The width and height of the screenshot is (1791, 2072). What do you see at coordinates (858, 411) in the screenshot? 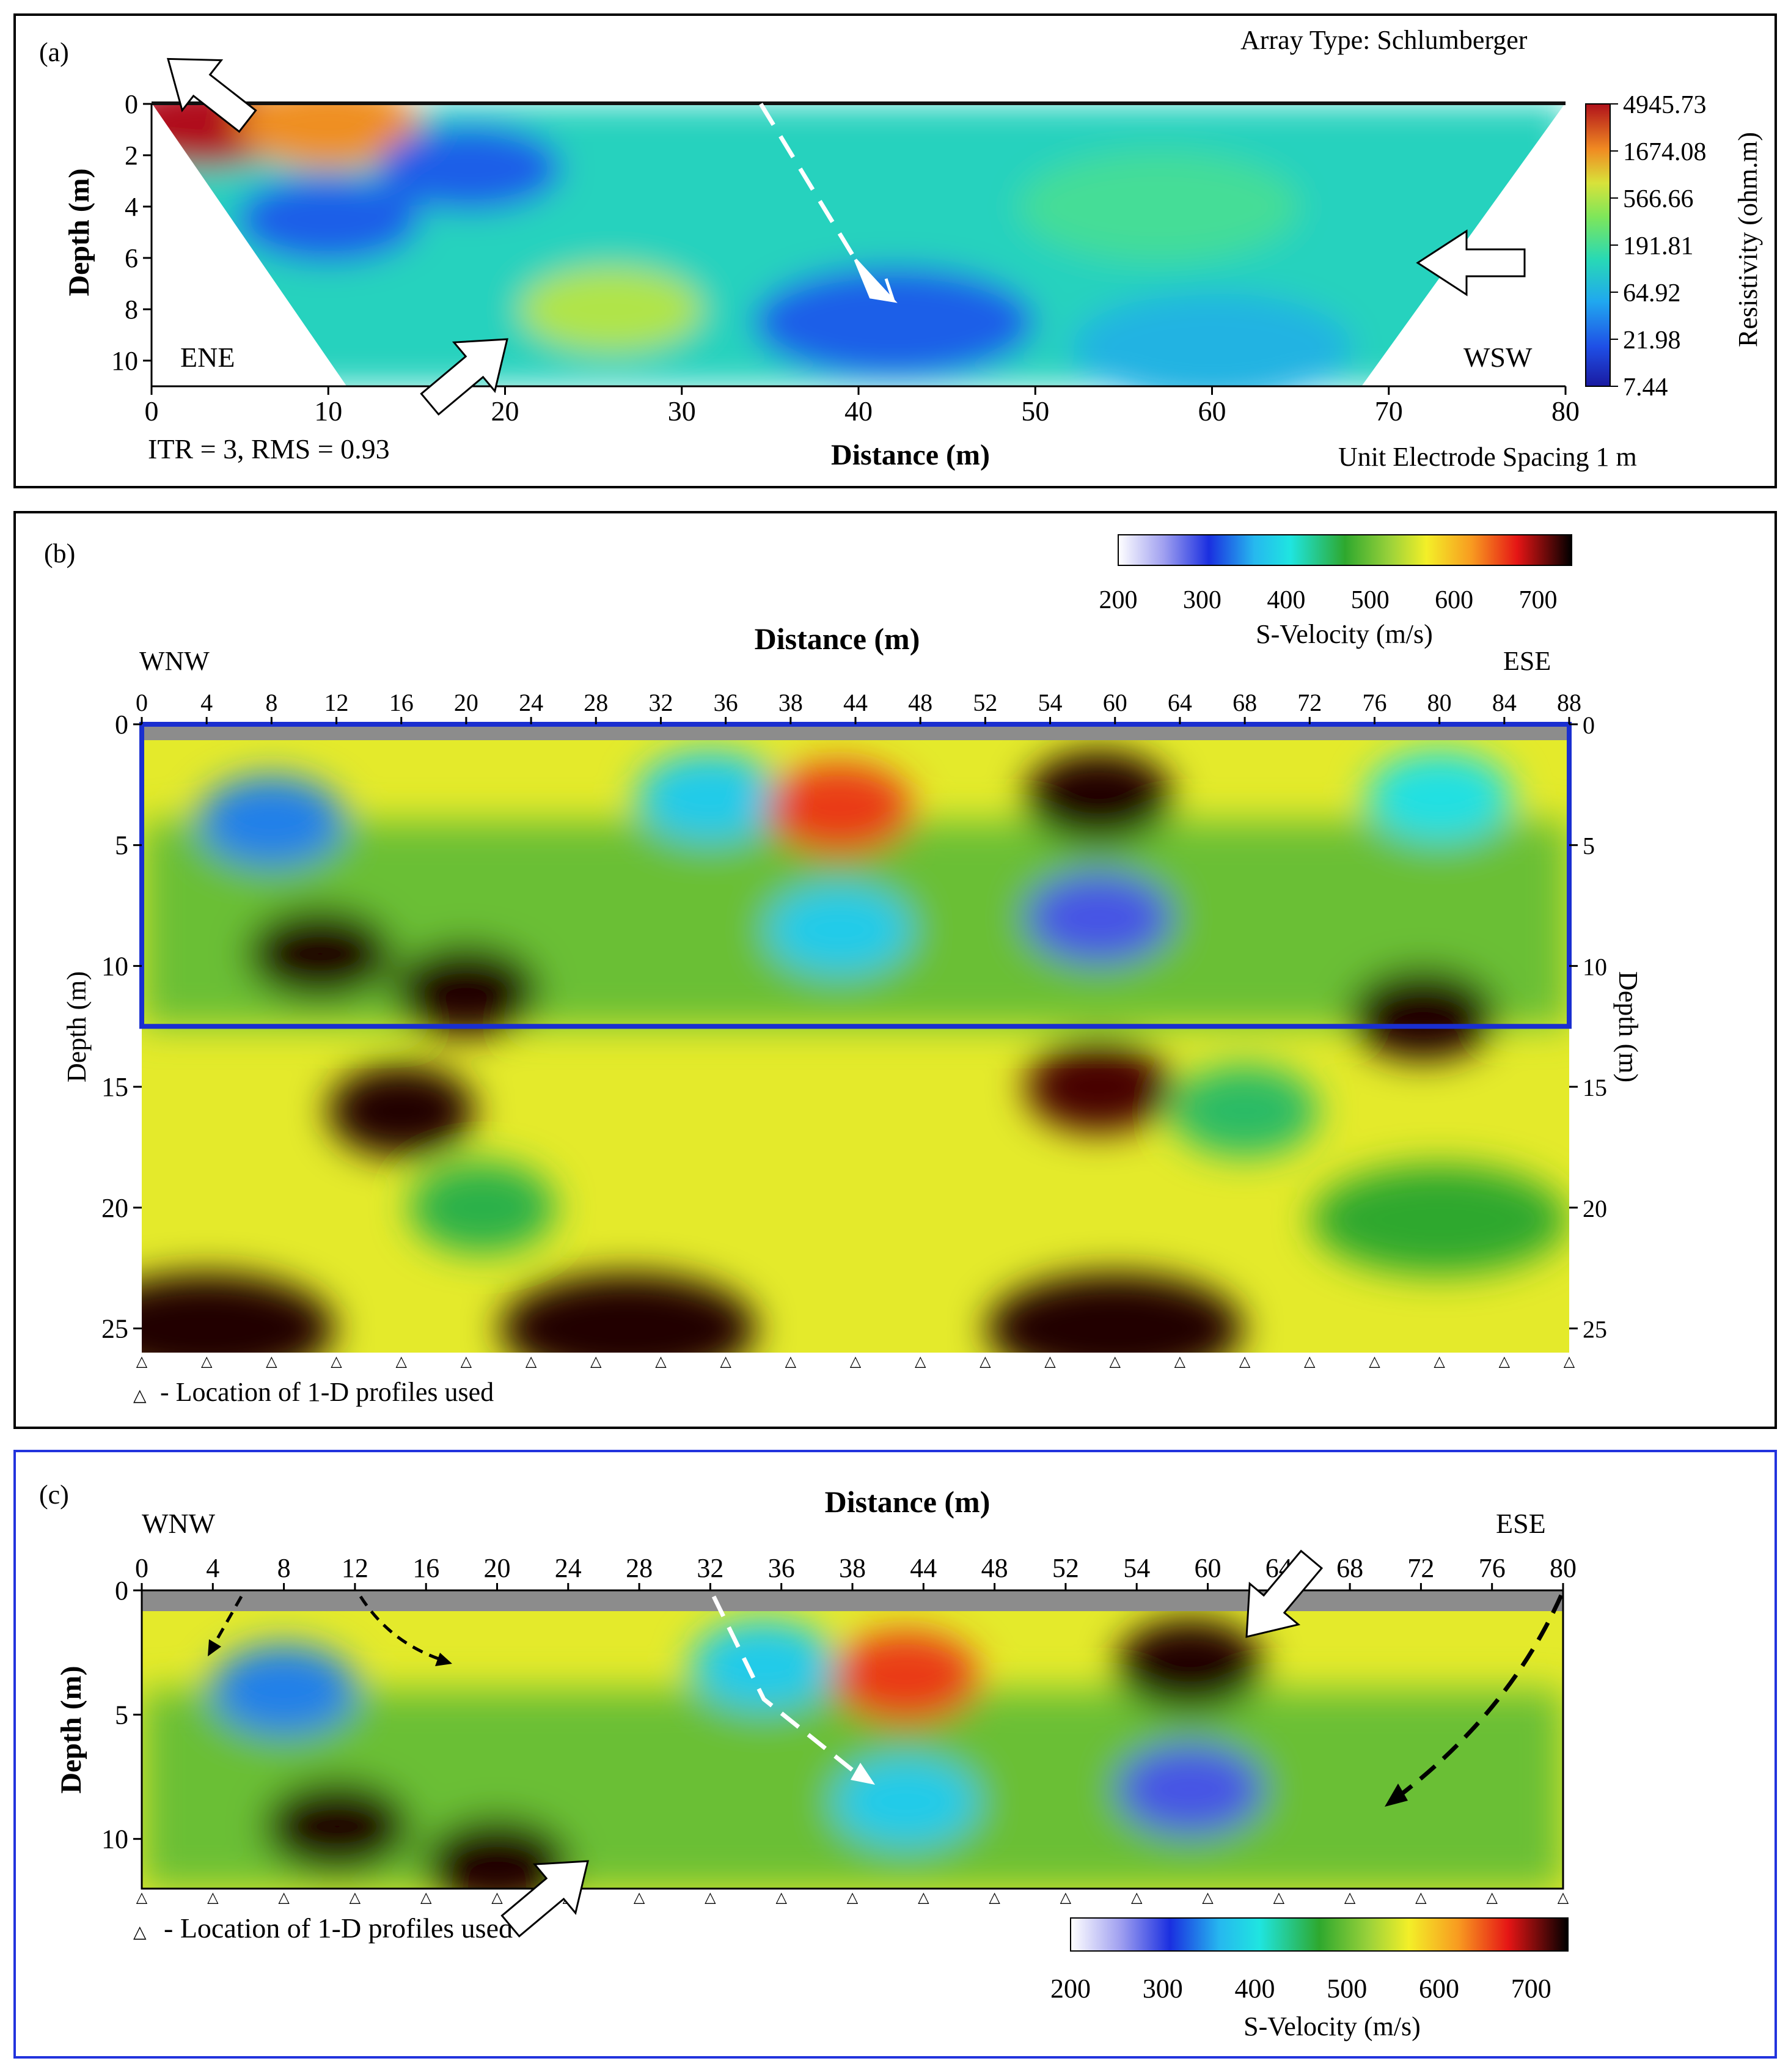
I see `tick-label: 40` at bounding box center [858, 411].